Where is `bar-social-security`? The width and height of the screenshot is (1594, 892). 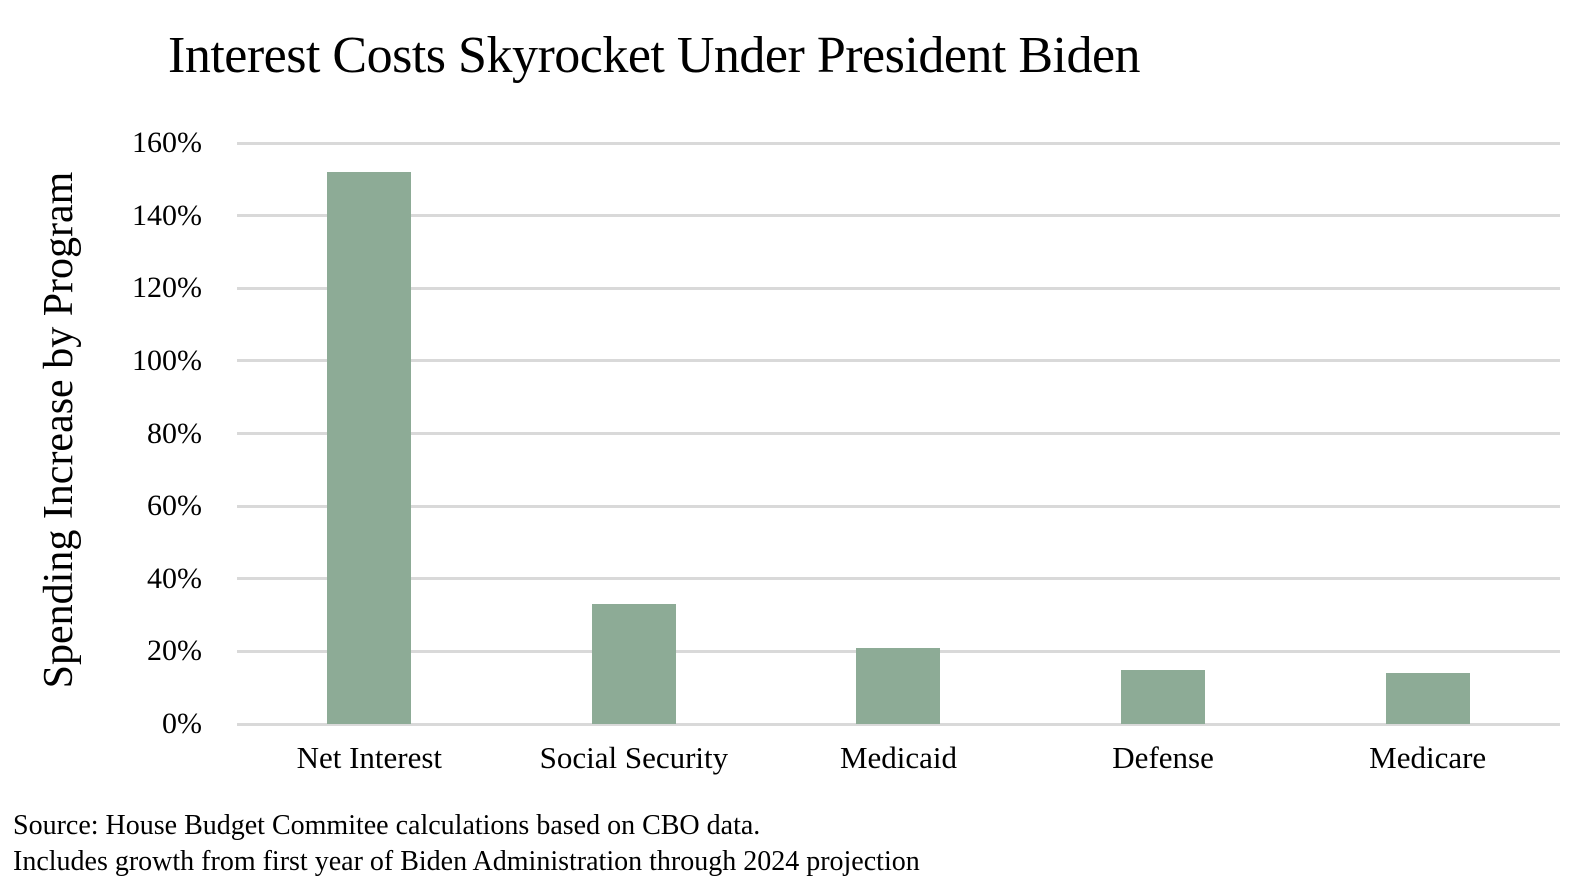 bar-social-security is located at coordinates (633, 664).